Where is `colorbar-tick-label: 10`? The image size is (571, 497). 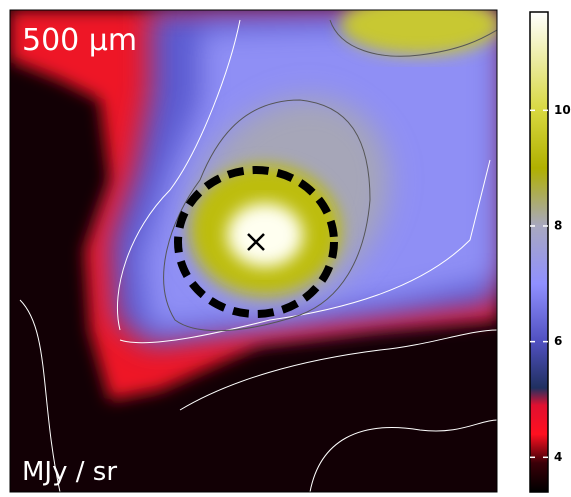
colorbar-tick-label: 10 is located at coordinates (562, 110).